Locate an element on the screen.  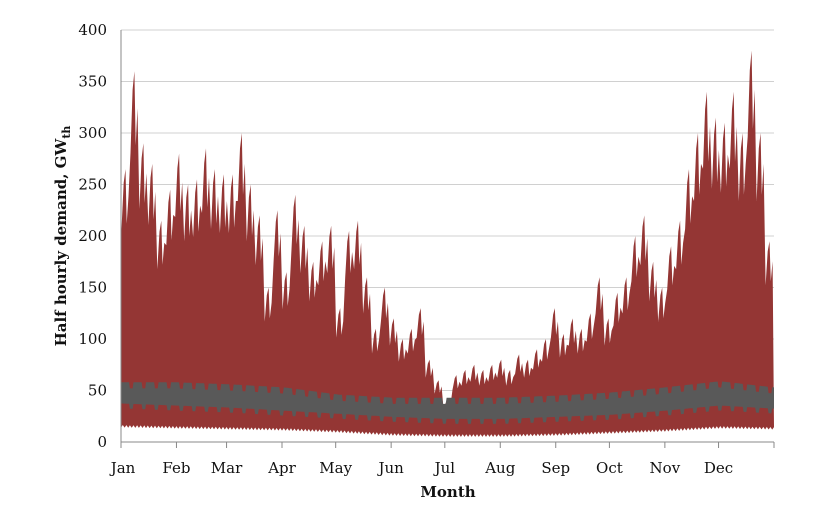
y-tick-label: 100 is located at coordinates (92, 339).